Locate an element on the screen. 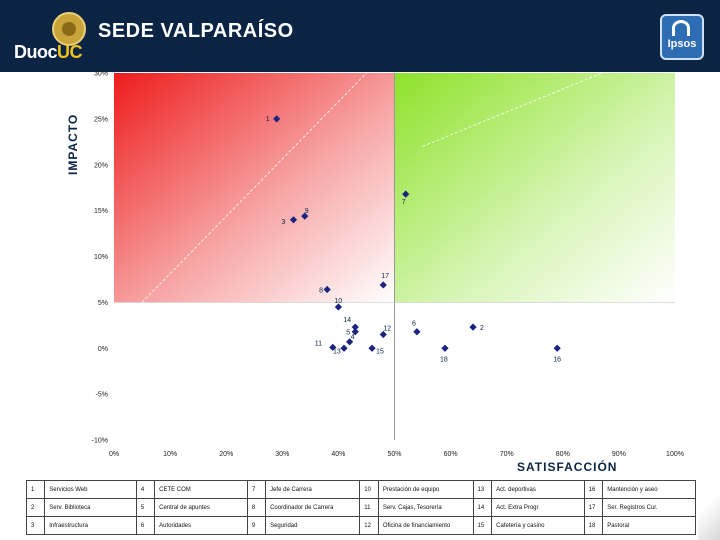 The image size is (720, 540). x-tick-label: 50% is located at coordinates (394, 454).